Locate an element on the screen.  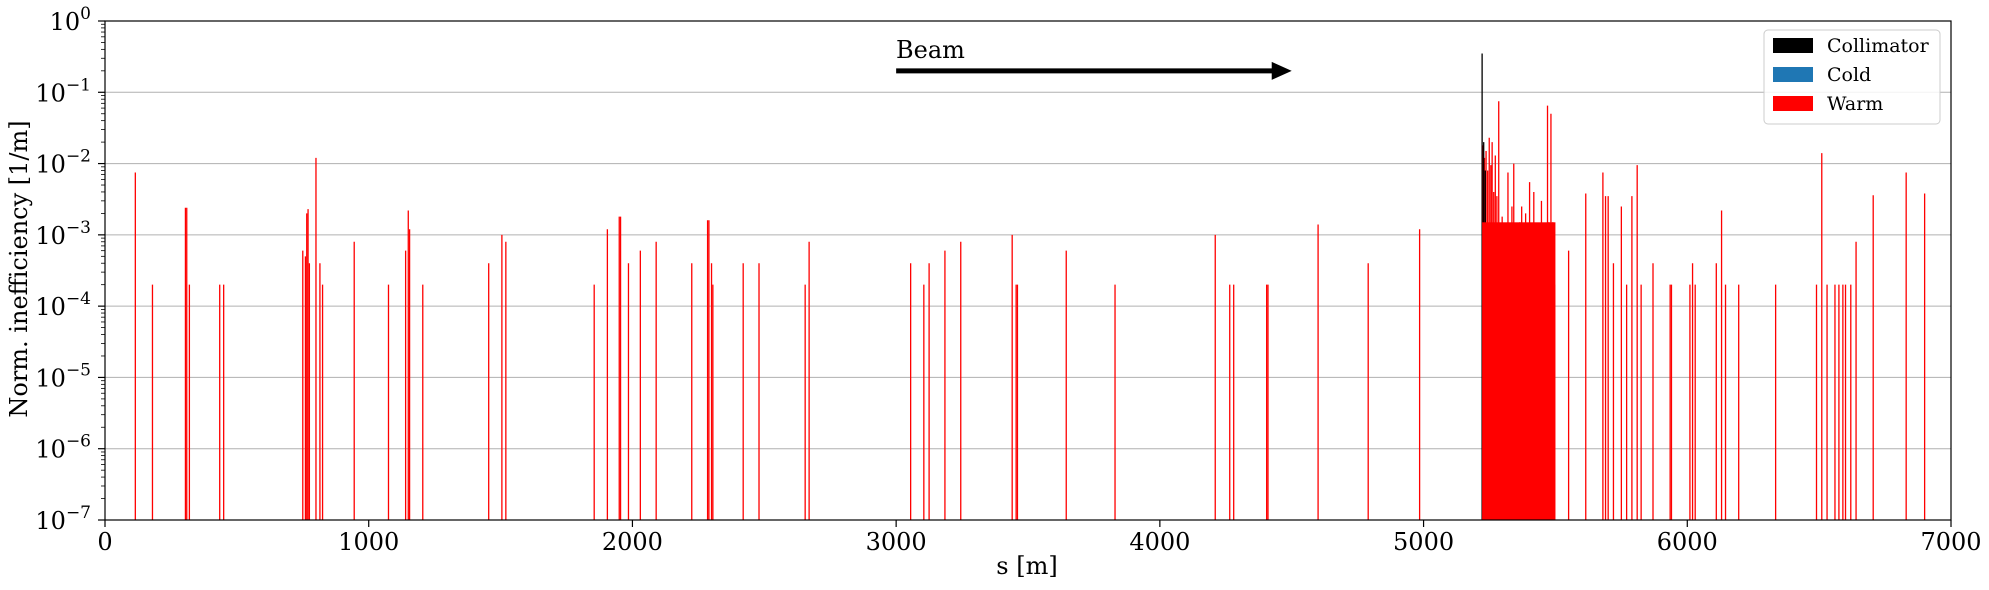
y-tick-label: 10⁻⁷ is located at coordinates (63, 519).